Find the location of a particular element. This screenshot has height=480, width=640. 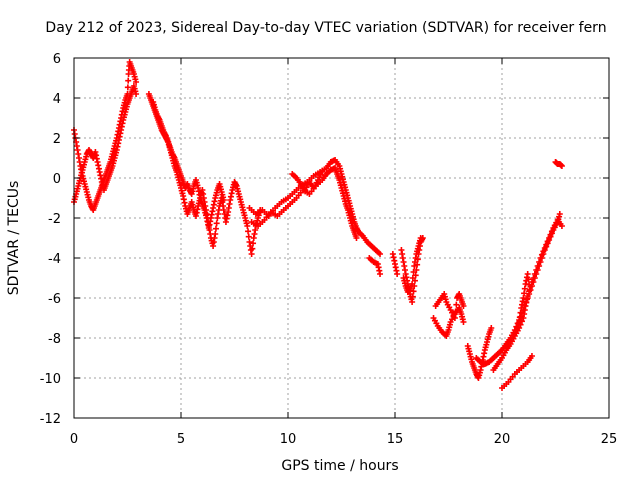

y-tick-label: -6 is located at coordinates (54, 299).